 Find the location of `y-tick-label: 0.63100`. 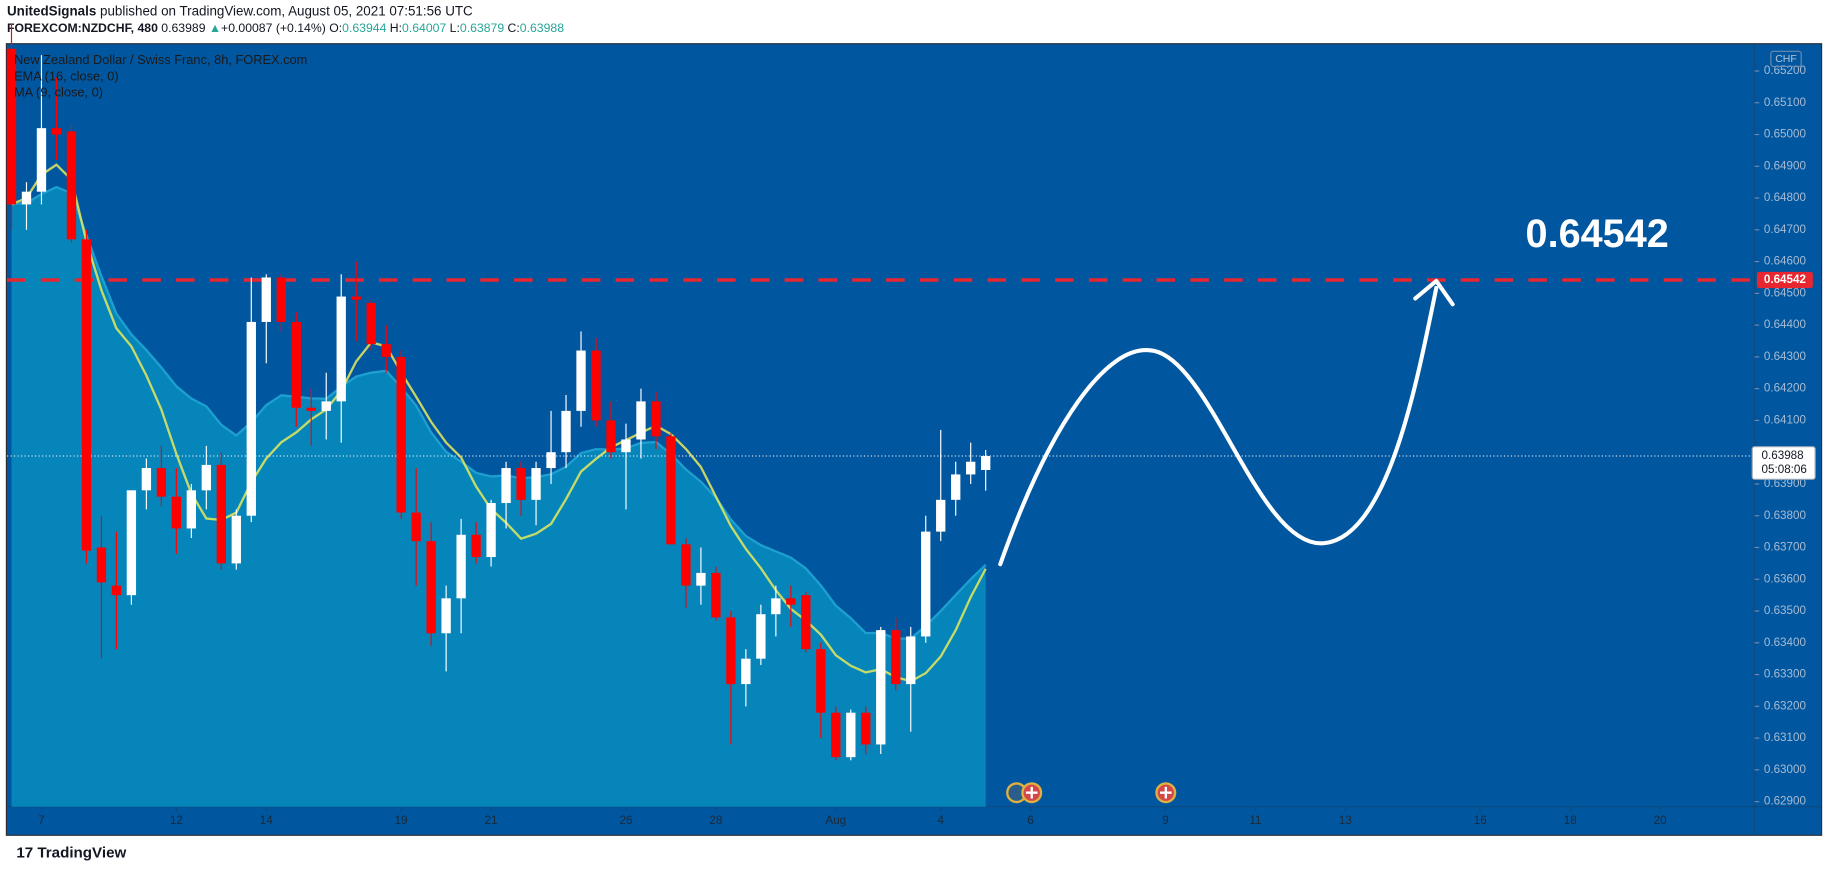

y-tick-label: 0.63100 is located at coordinates (1785, 737).